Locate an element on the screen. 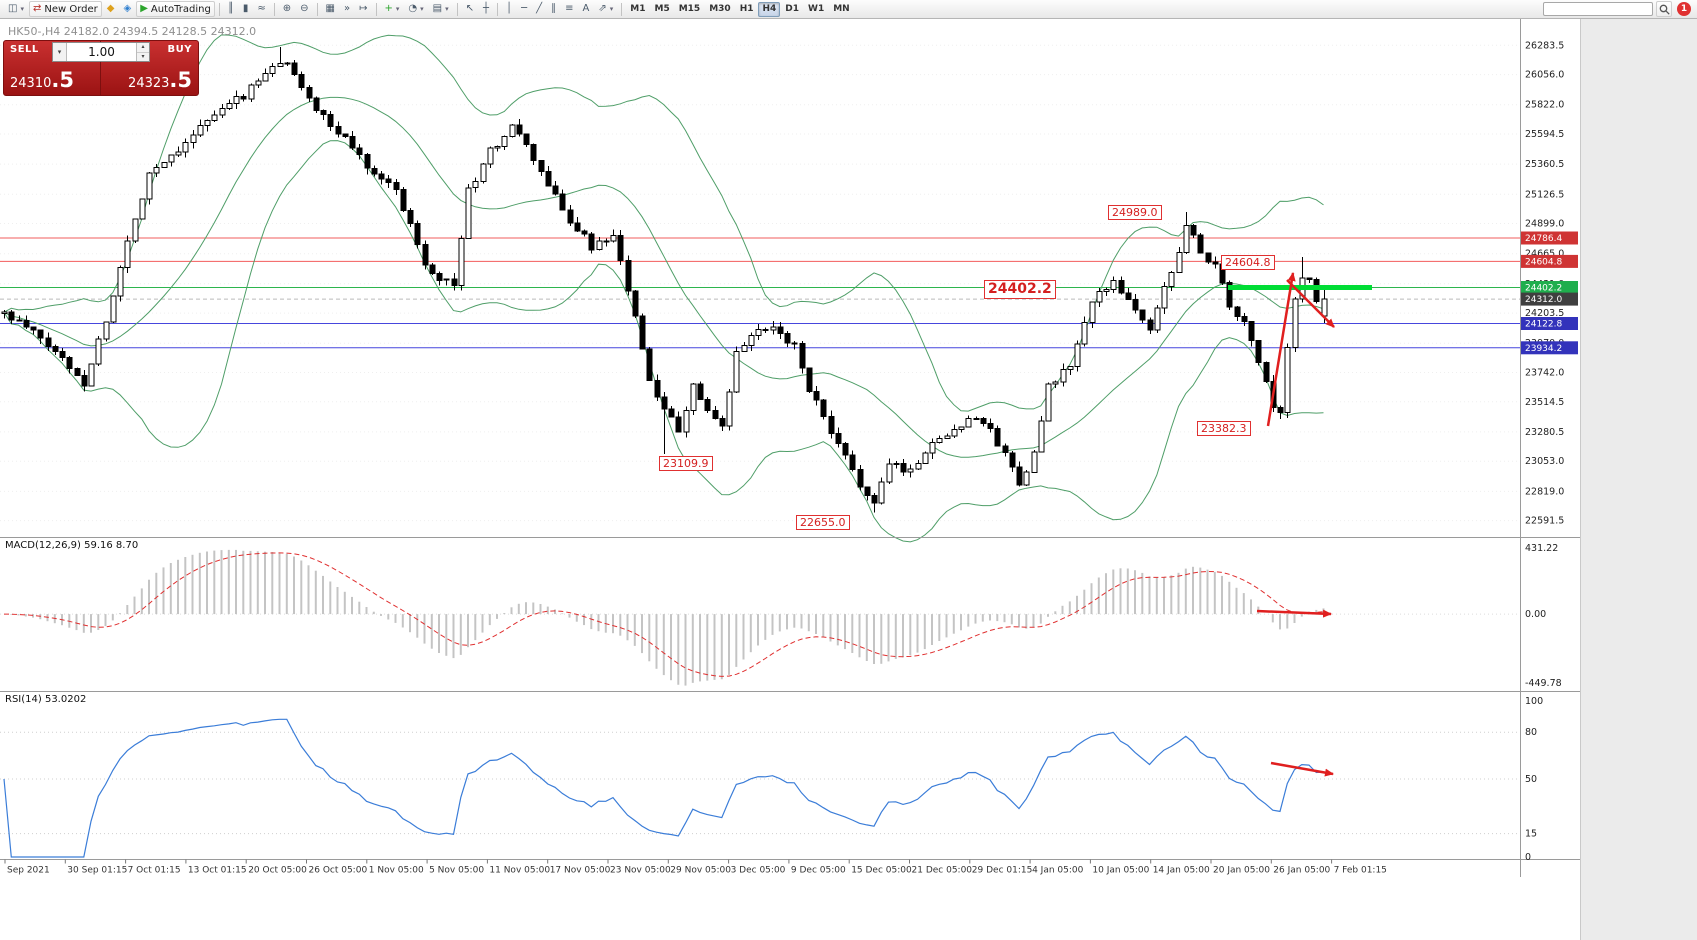  rsi-label: RSI(14) 53.0202 is located at coordinates (46, 699).